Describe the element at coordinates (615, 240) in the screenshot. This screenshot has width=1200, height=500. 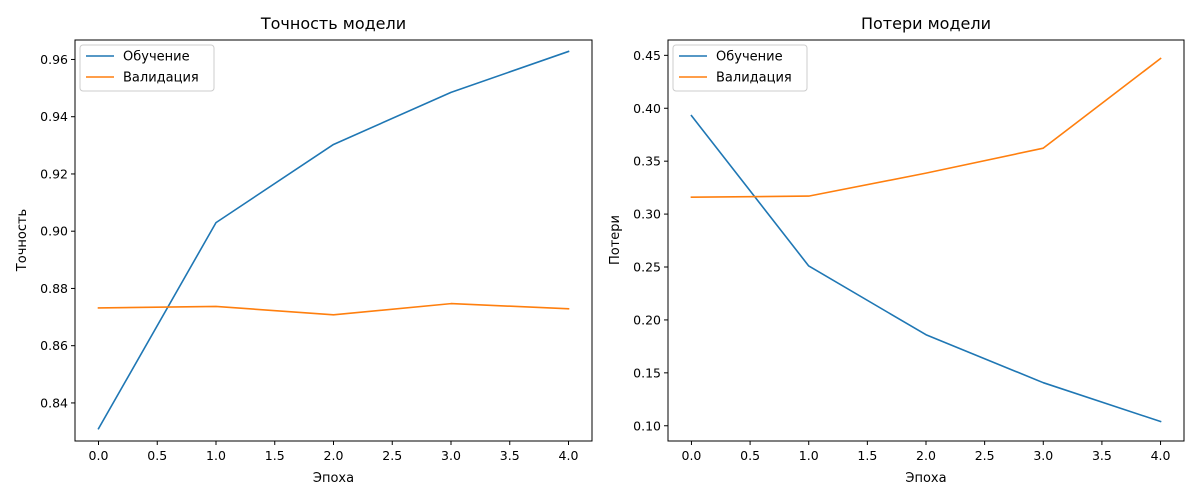
I see `loss-y-axis-label: Потери` at that location.